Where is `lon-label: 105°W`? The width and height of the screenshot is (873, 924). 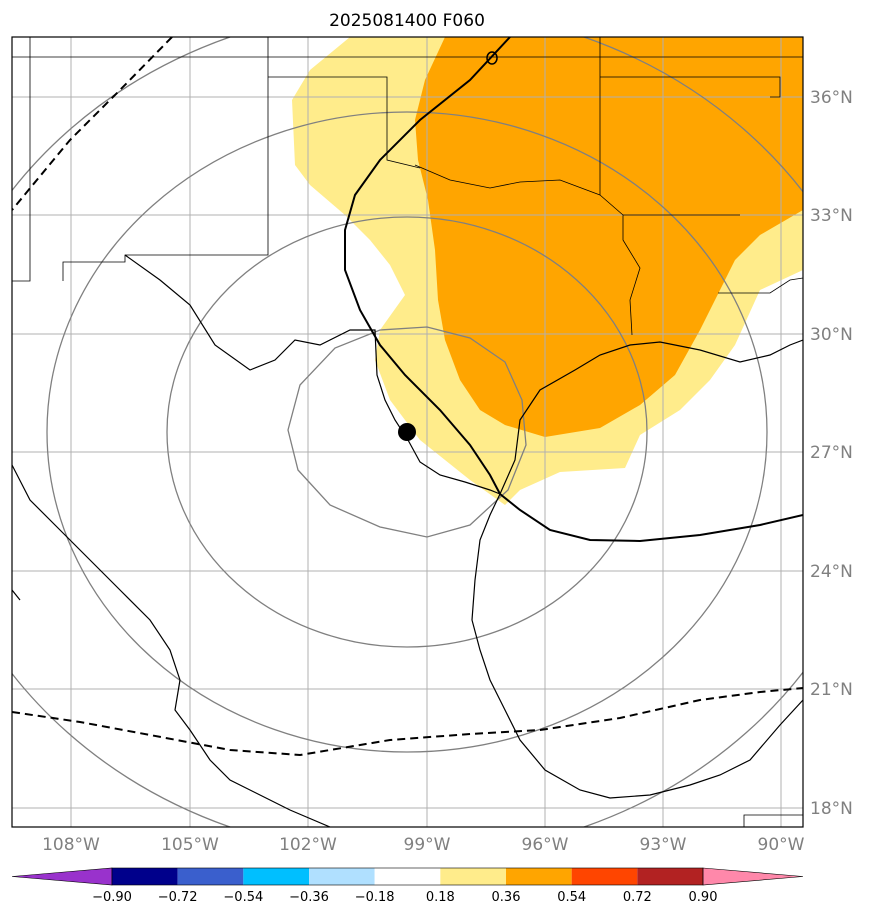 lon-label: 105°W is located at coordinates (190, 845).